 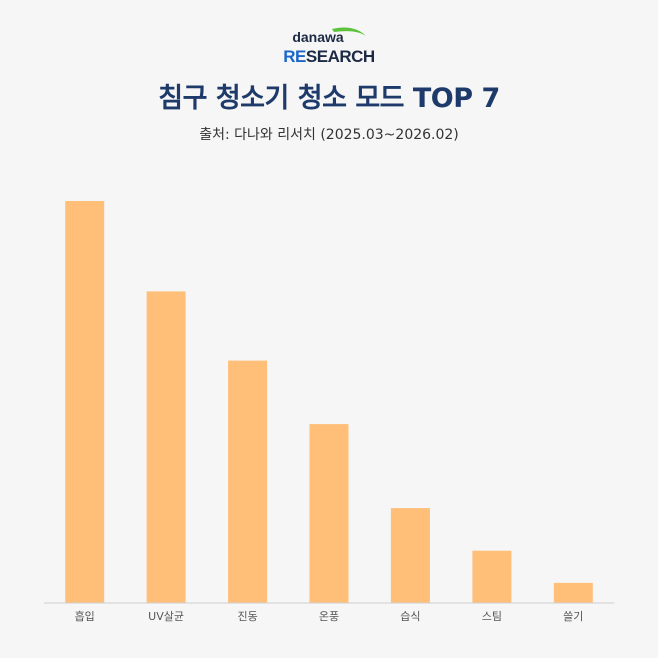 I want to click on logo-accent-text: RE, so click(x=294, y=56).